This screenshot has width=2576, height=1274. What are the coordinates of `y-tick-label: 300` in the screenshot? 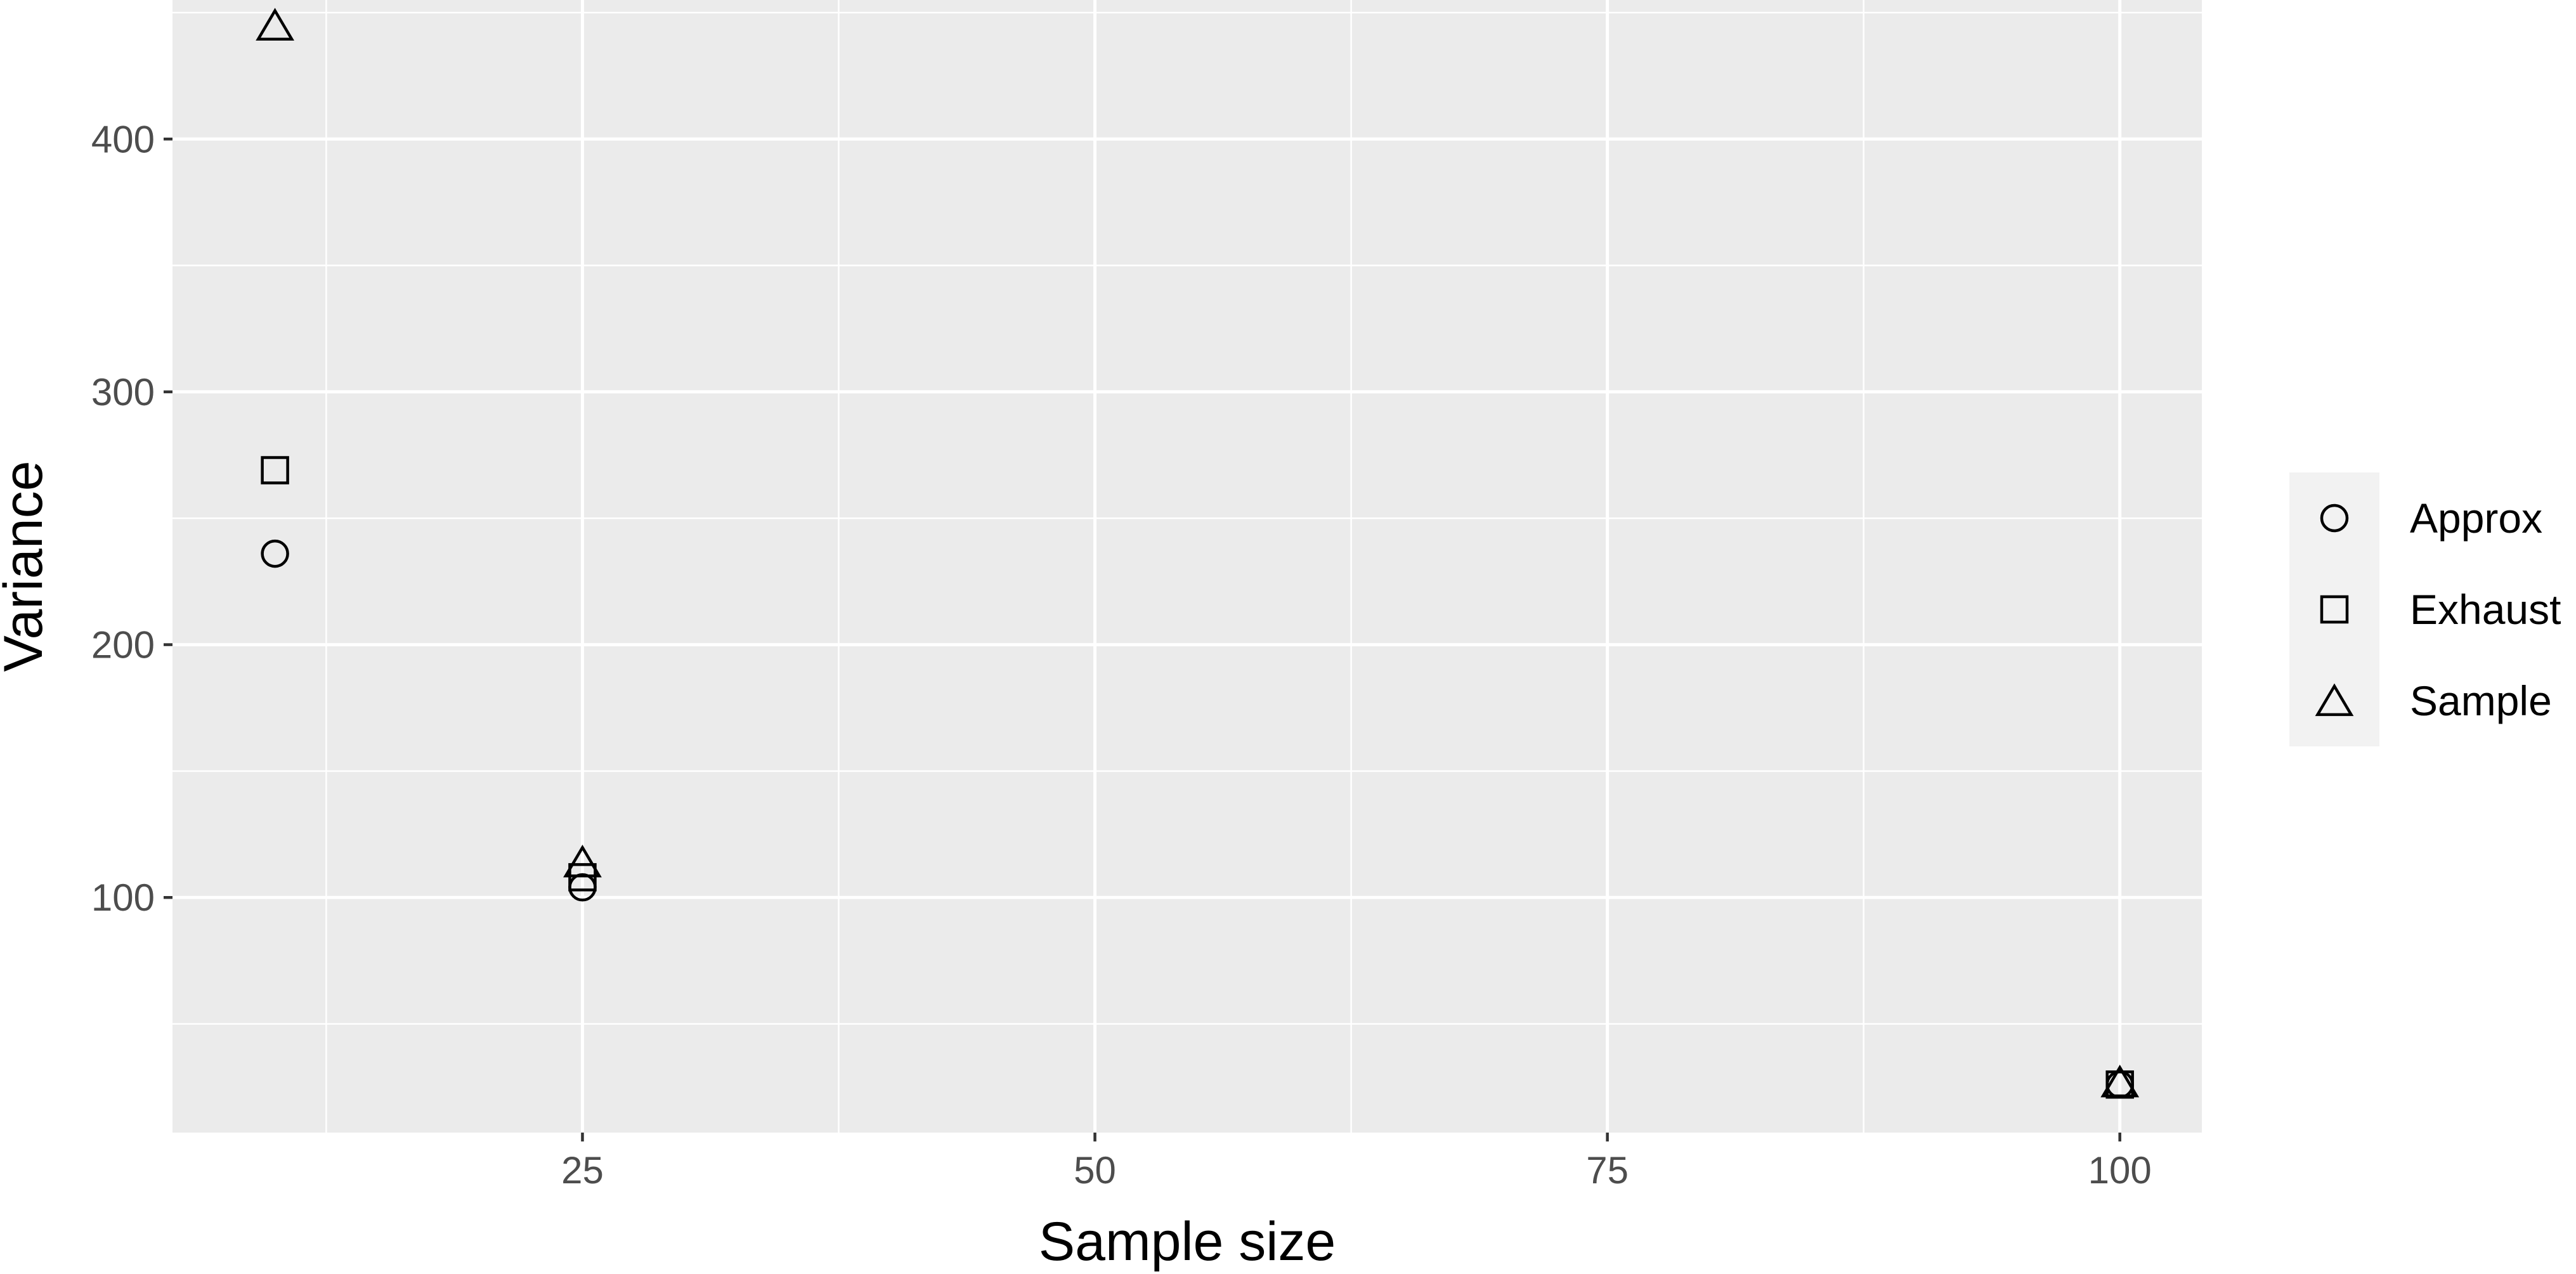 It's located at (123, 392).